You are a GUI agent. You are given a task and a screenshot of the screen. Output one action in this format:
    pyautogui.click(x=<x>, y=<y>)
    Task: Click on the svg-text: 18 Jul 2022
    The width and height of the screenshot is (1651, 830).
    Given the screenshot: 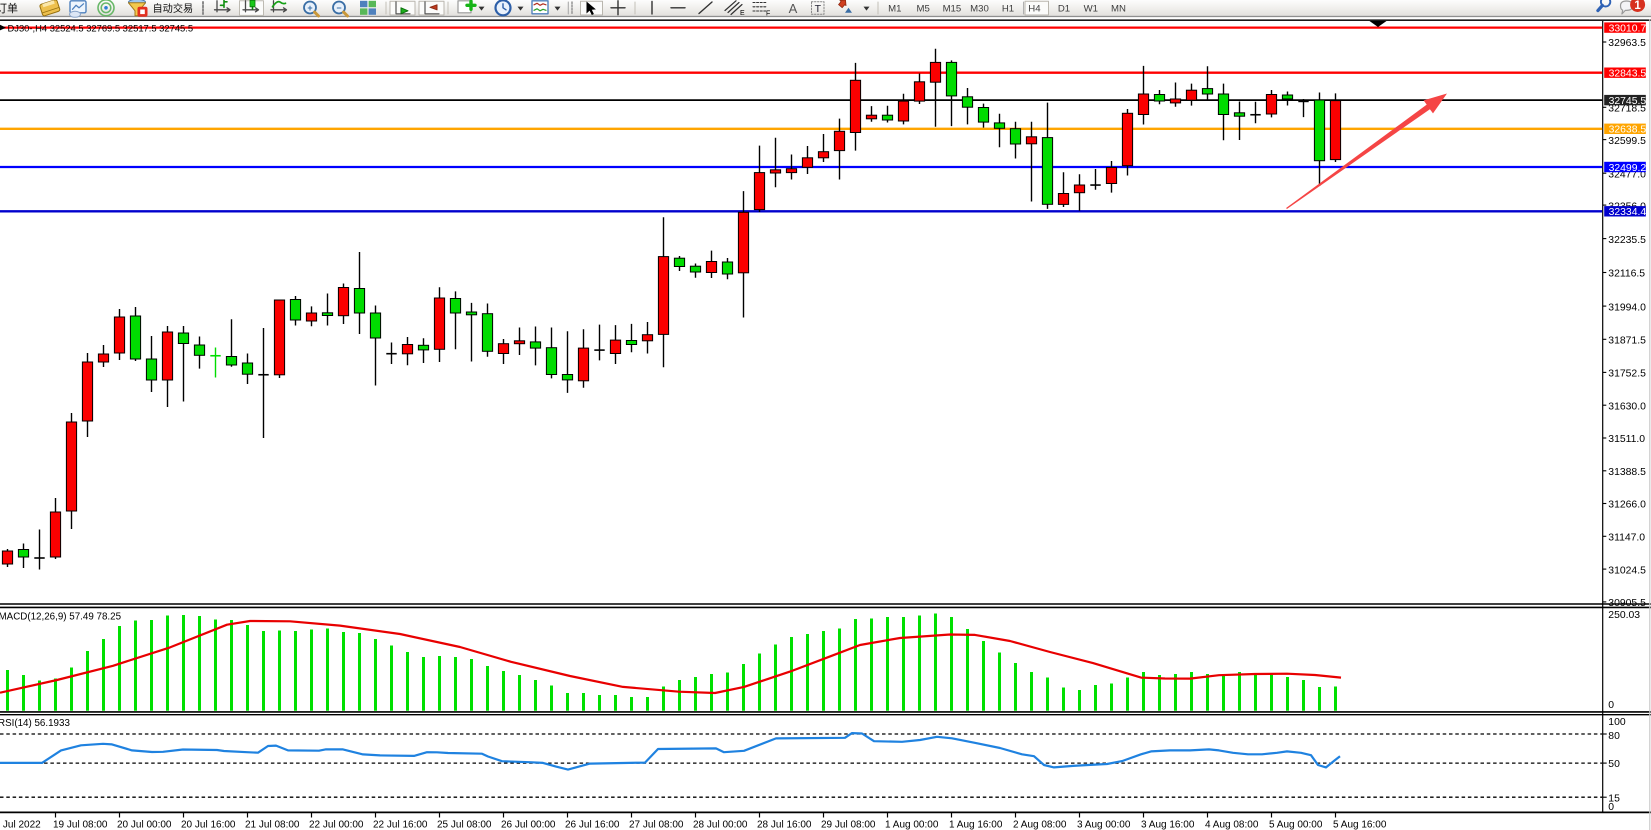 What is the action you would take?
    pyautogui.click(x=20, y=825)
    